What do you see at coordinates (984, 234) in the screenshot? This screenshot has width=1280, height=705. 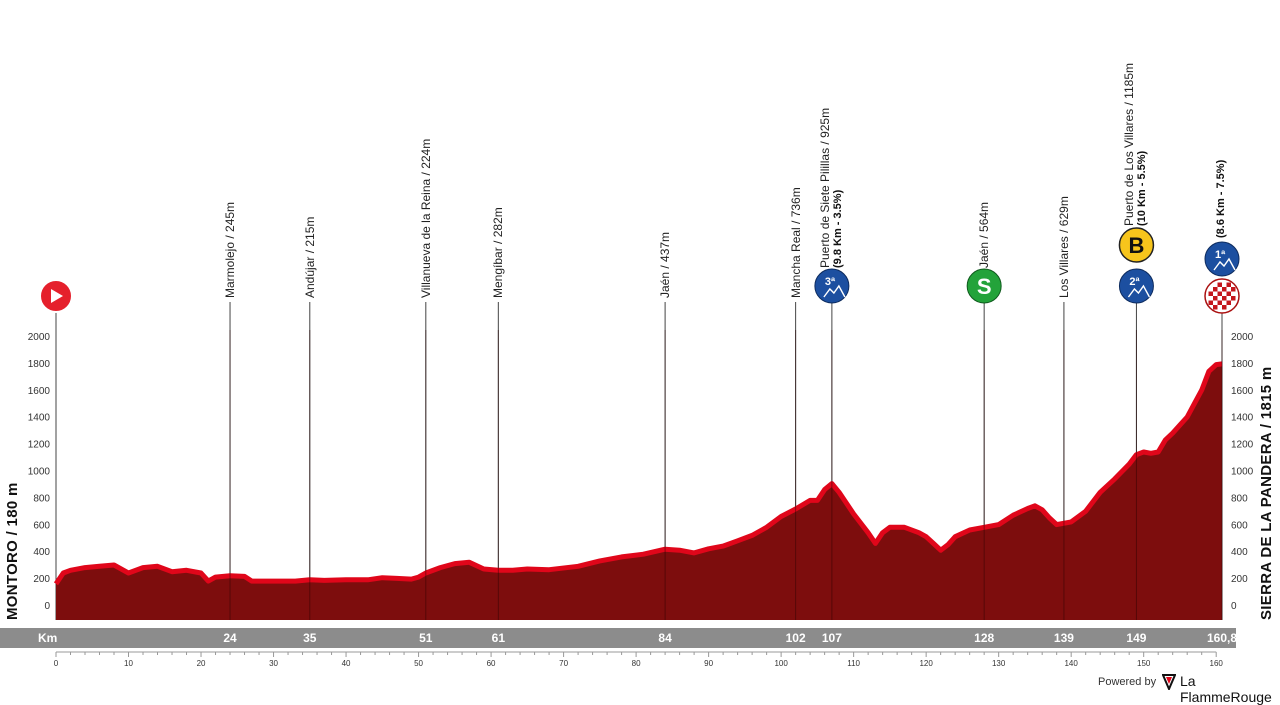 I see `waypoint-name: Jaén / 564m` at bounding box center [984, 234].